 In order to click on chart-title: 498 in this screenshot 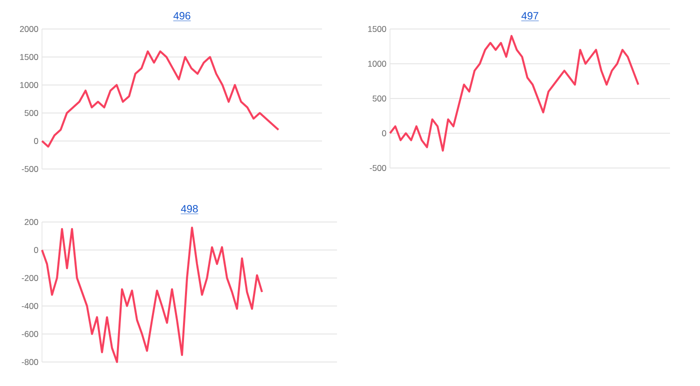, I will do `click(189, 208)`.